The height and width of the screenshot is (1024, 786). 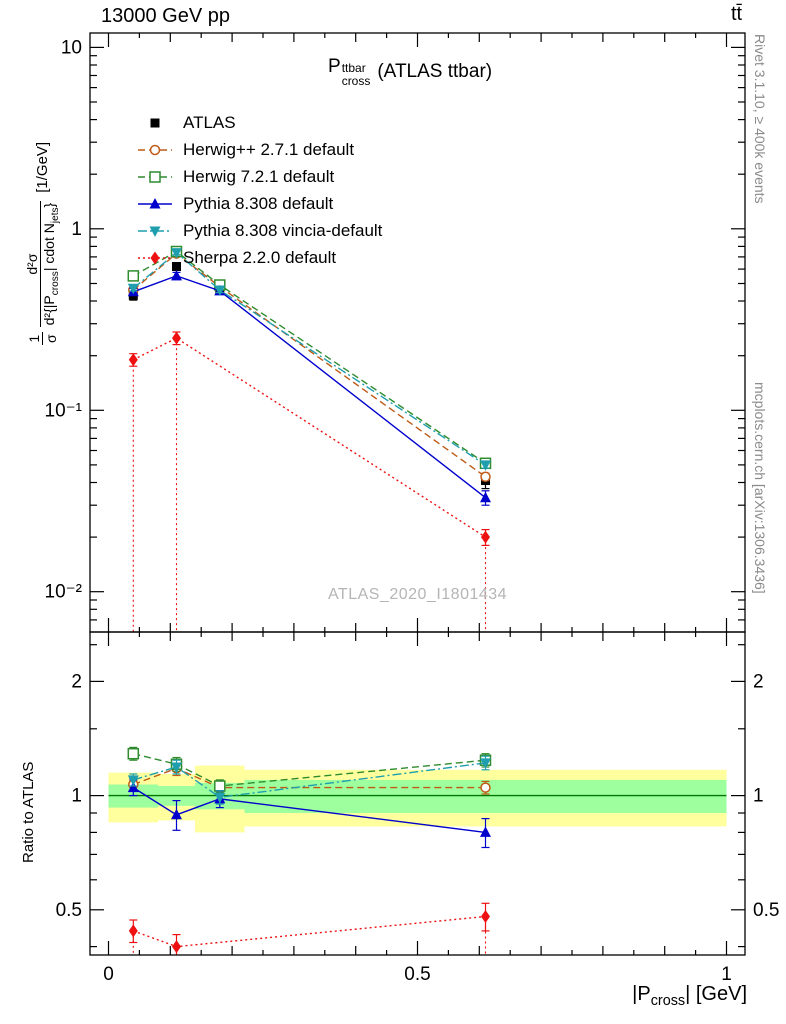 I want to click on legend-label: Sherpa 2.2.0 default, so click(x=260, y=257).